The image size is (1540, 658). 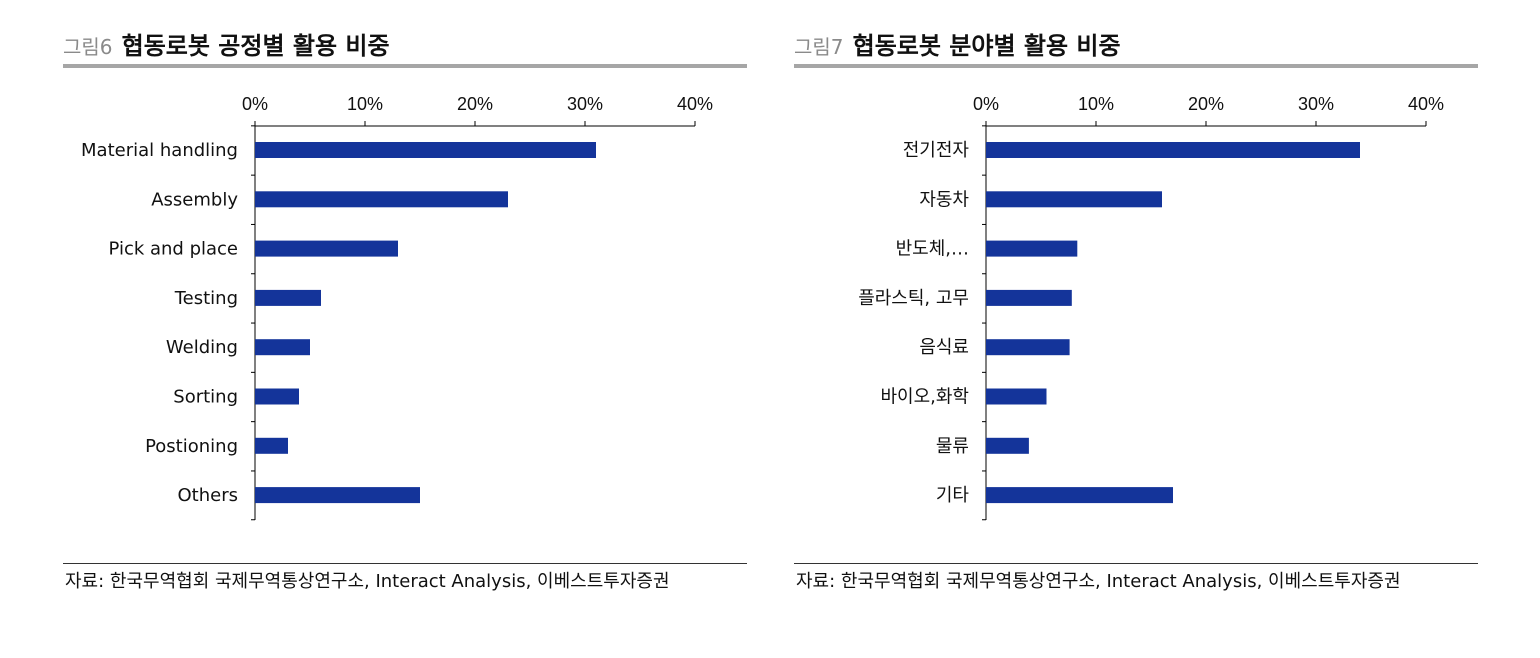 I want to click on figure-header: 그림7 협동로봇 분야별 활용 비중, so click(x=957, y=43).